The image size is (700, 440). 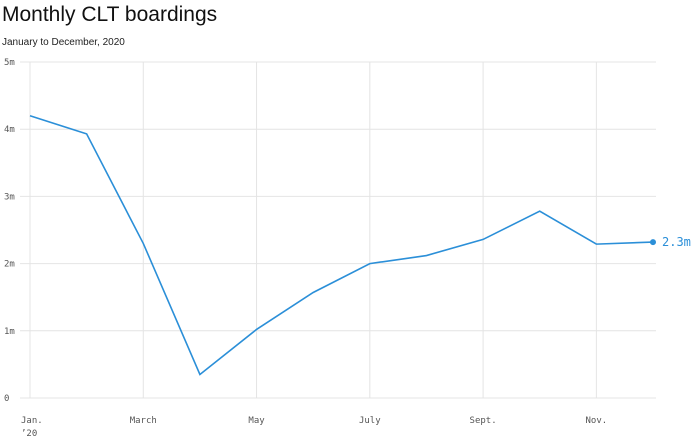 What do you see at coordinates (653, 242) in the screenshot?
I see `end-point` at bounding box center [653, 242].